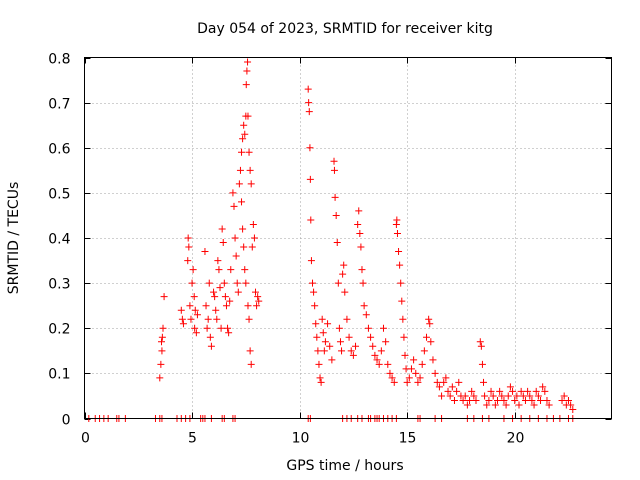  Describe the element at coordinates (59, 105) in the screenshot. I see `y-tick-label: 0.7` at that location.